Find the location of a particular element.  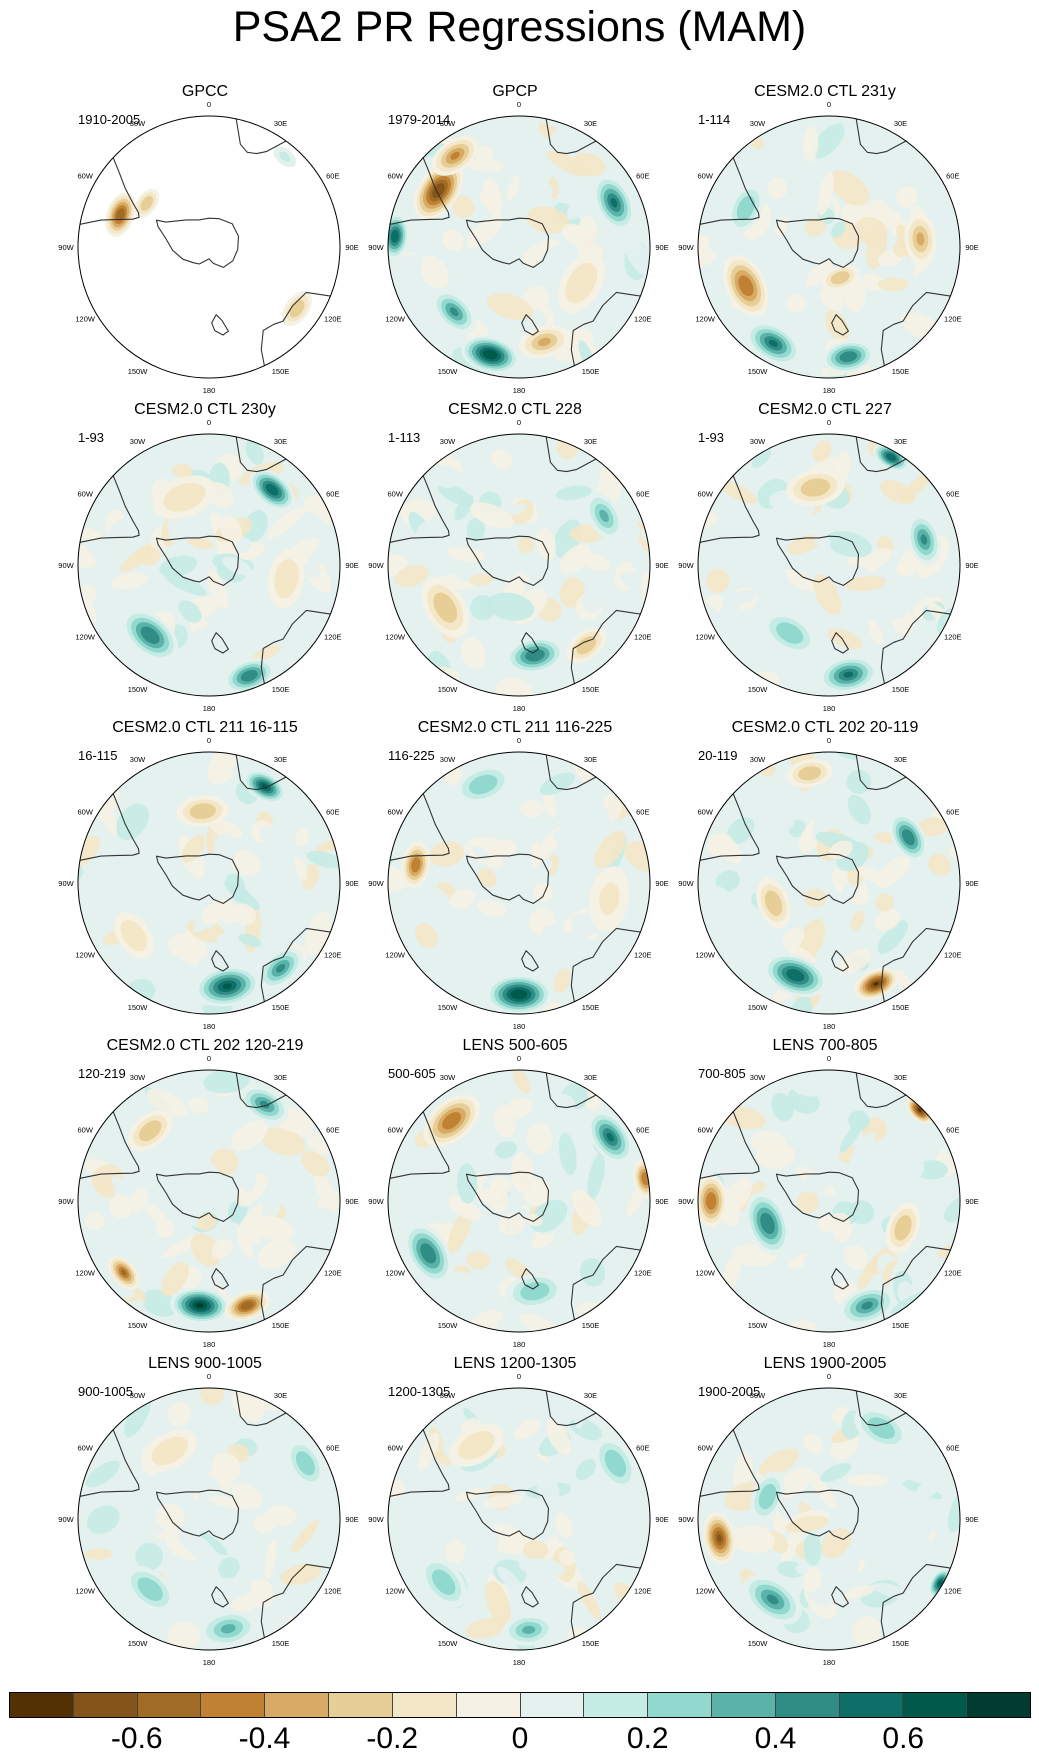

longitude-label: 30E is located at coordinates (280, 441).